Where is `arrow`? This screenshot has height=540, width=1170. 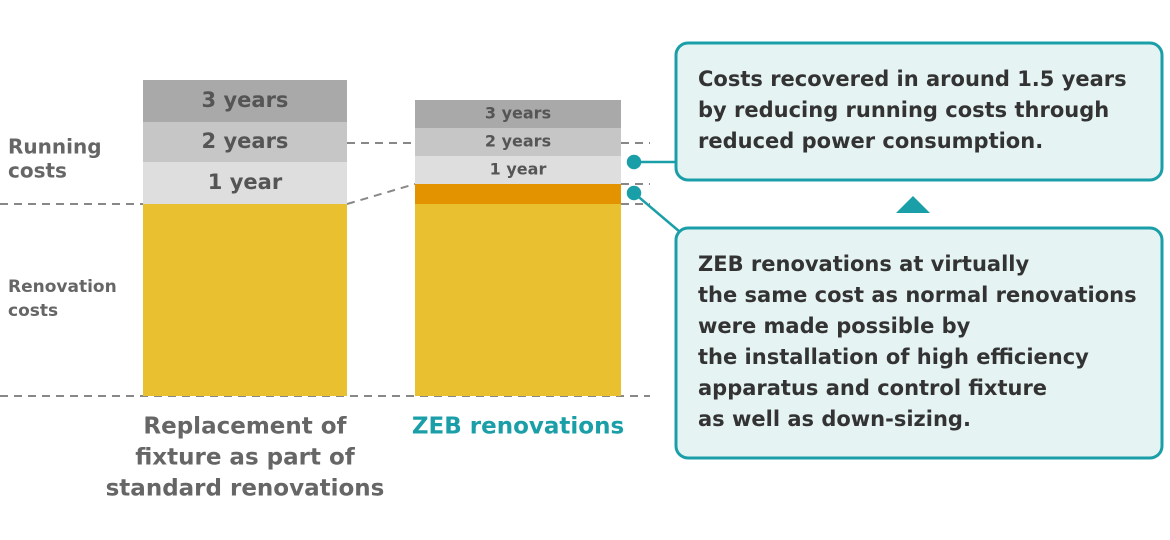 arrow is located at coordinates (913, 204).